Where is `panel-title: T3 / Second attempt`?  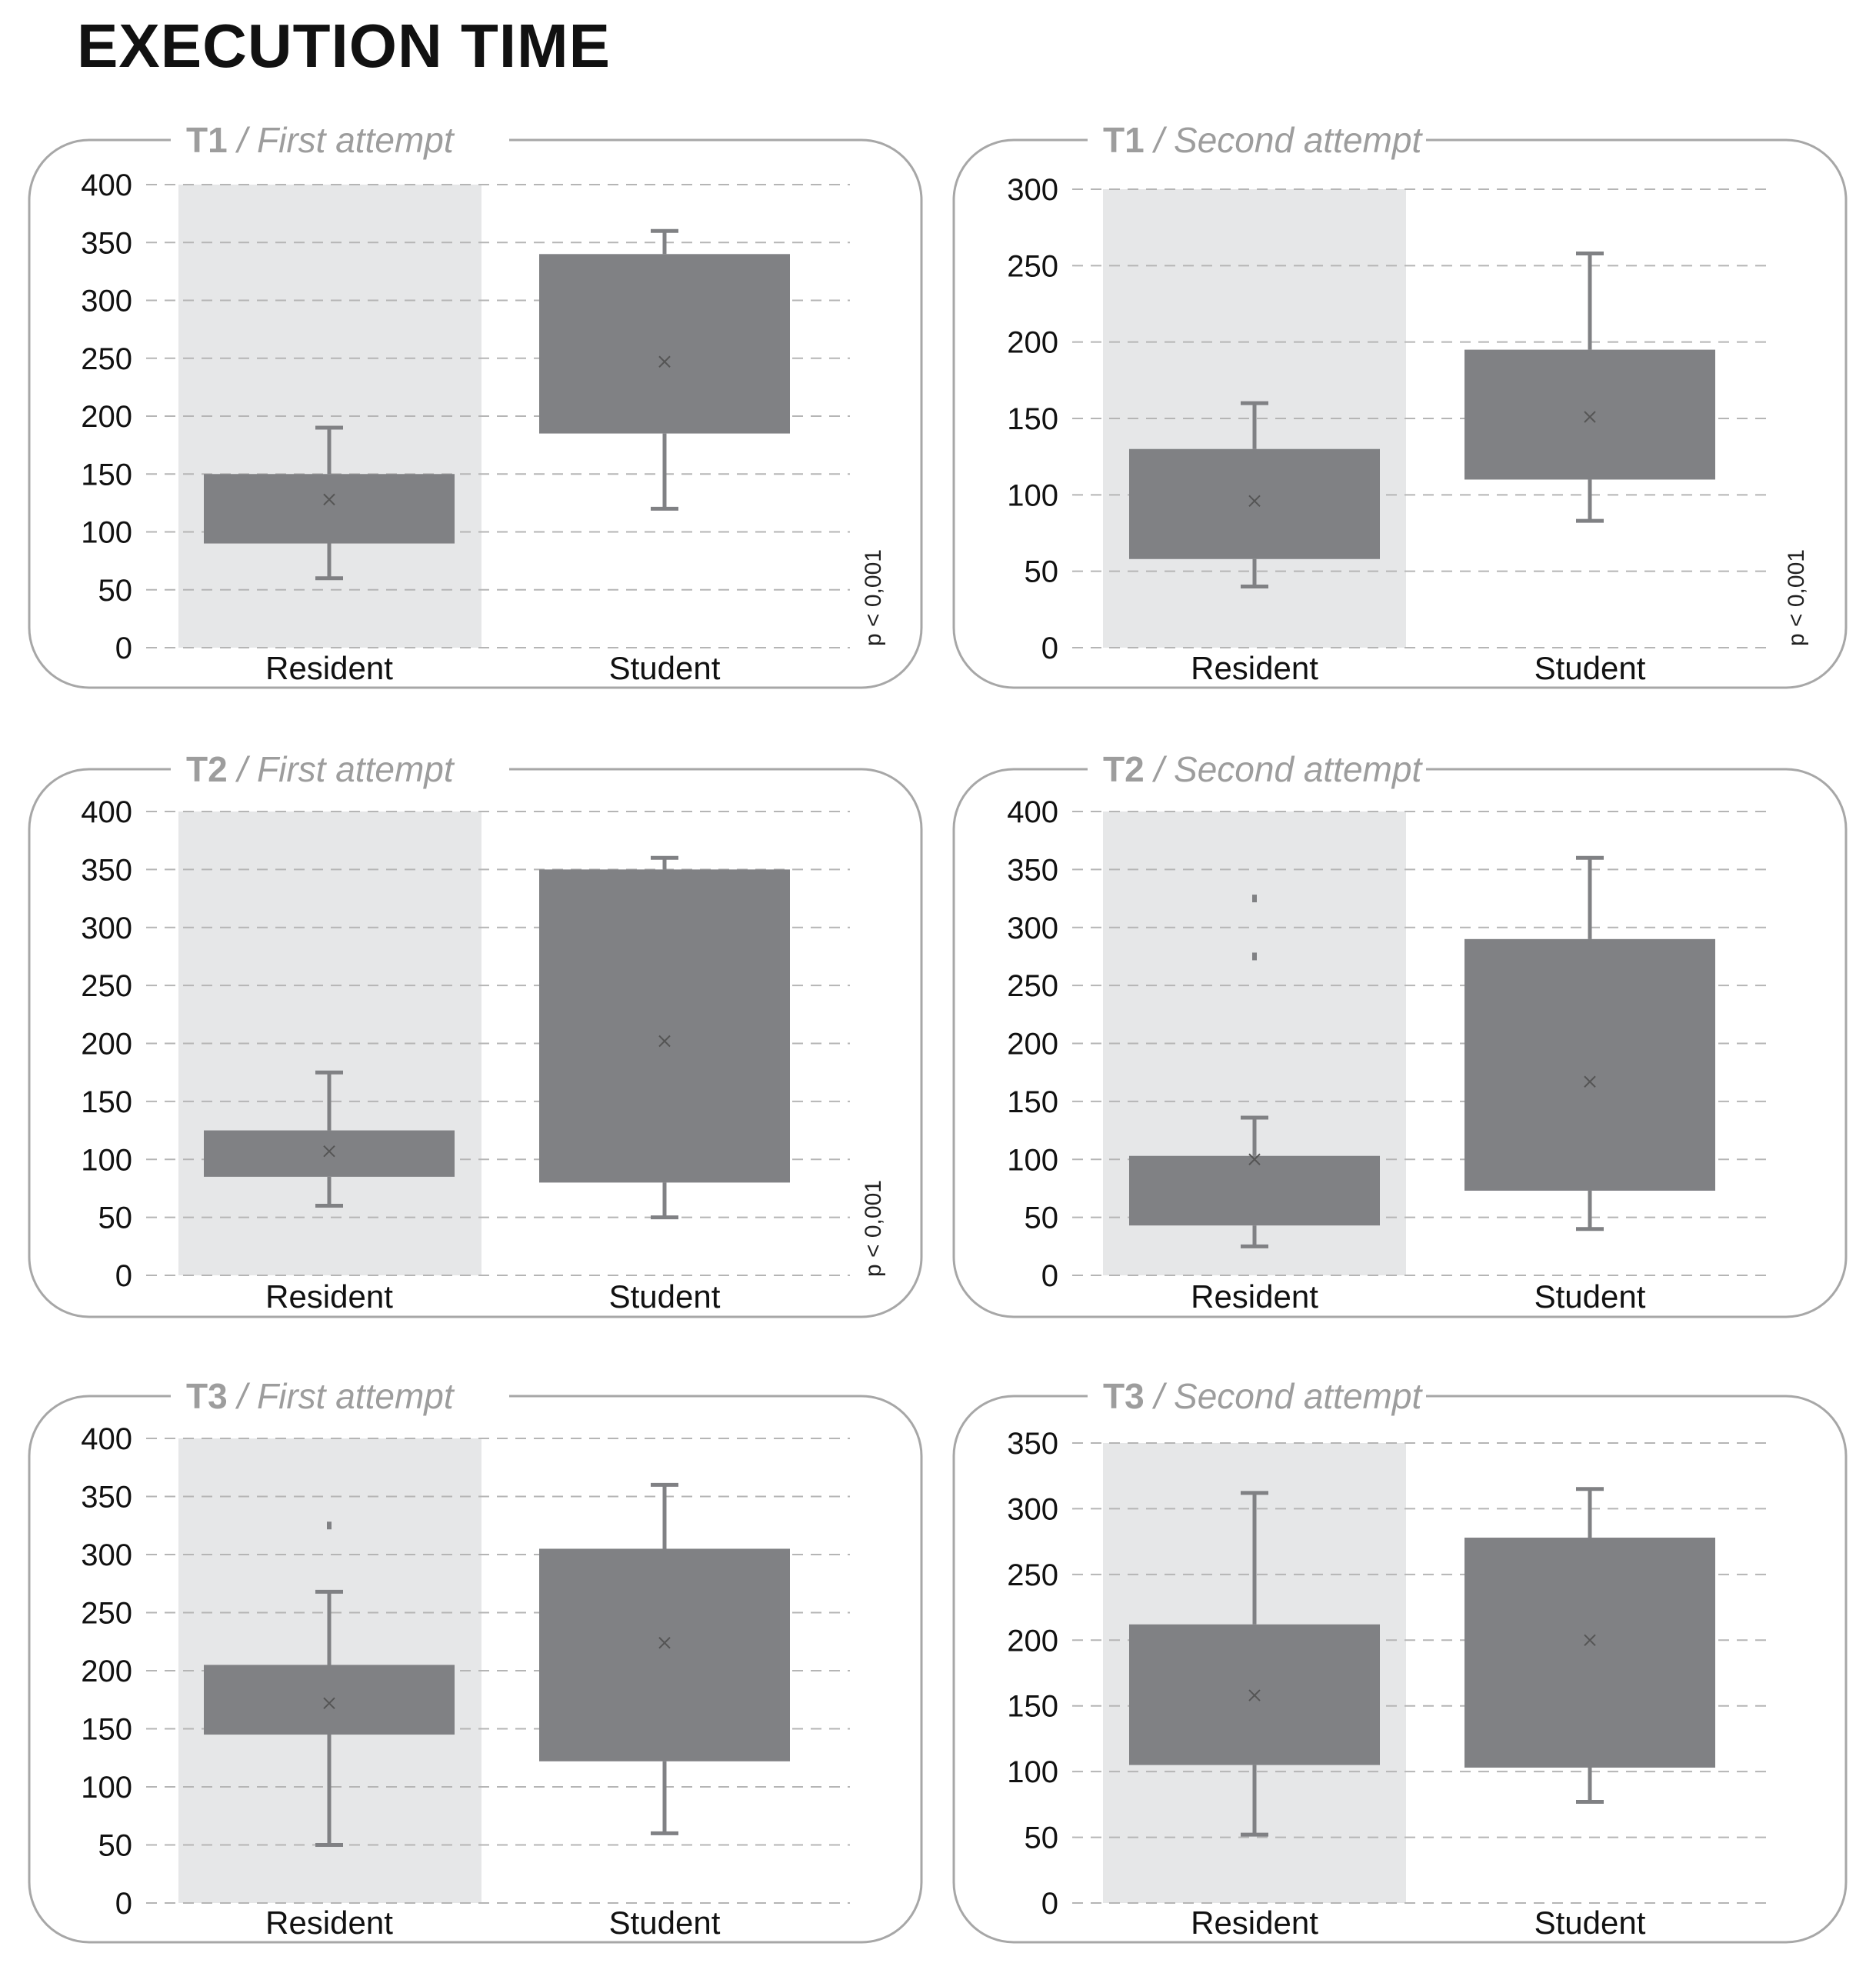 panel-title: T3 / Second attempt is located at coordinates (1263, 1396).